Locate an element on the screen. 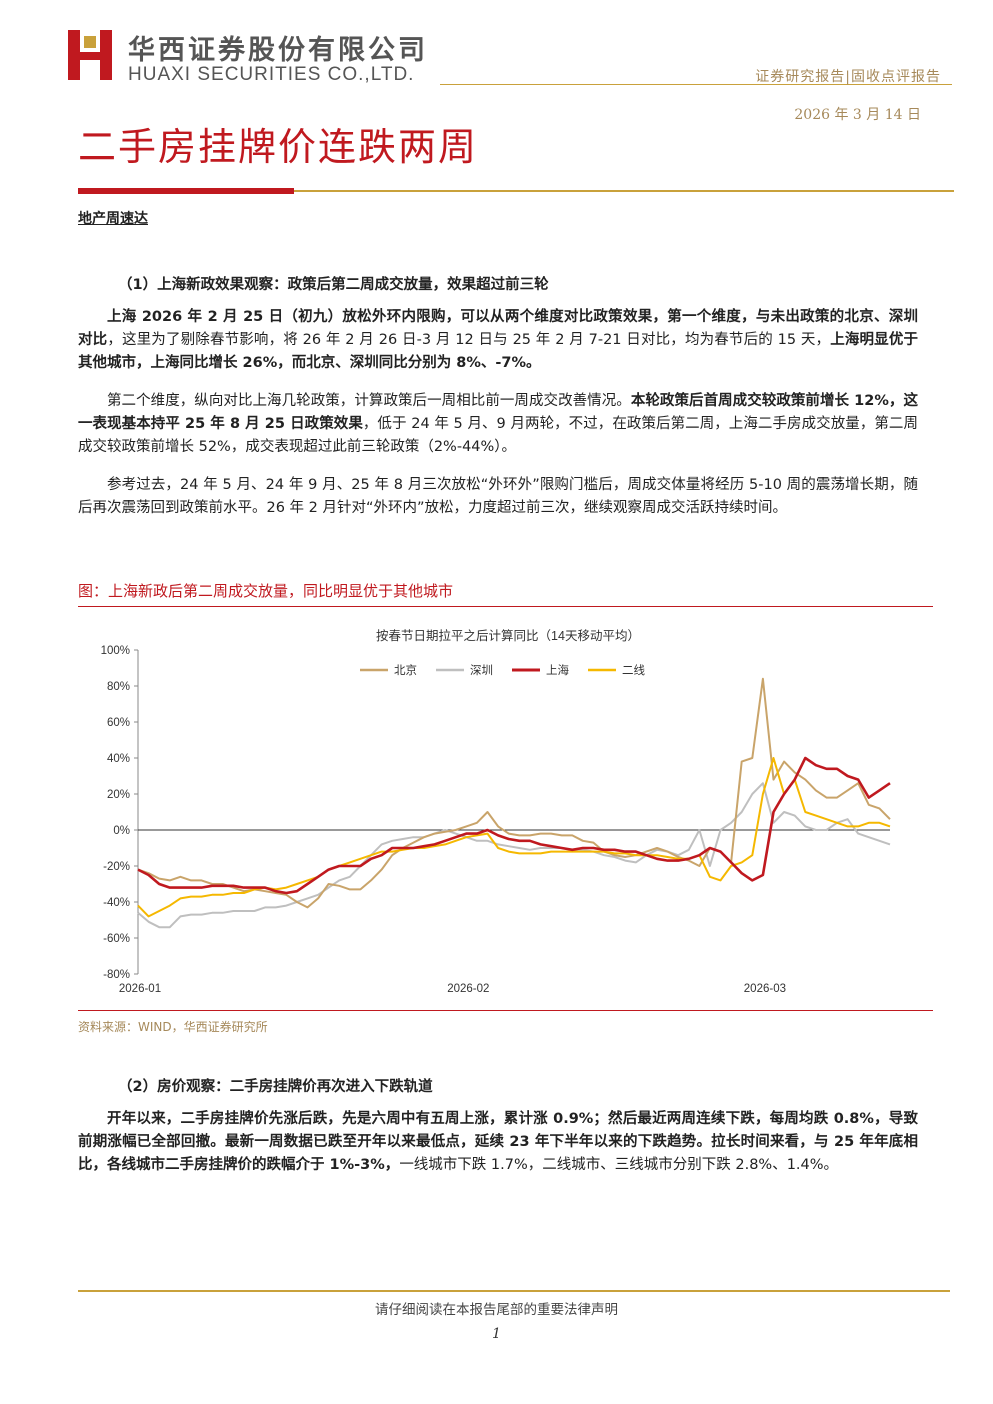 The image size is (993, 1404). text-run: 一线城市下跌 1.7%，二线城市、三线城市分别下跌 2.8%、1.4%。 is located at coordinates (619, 1165).